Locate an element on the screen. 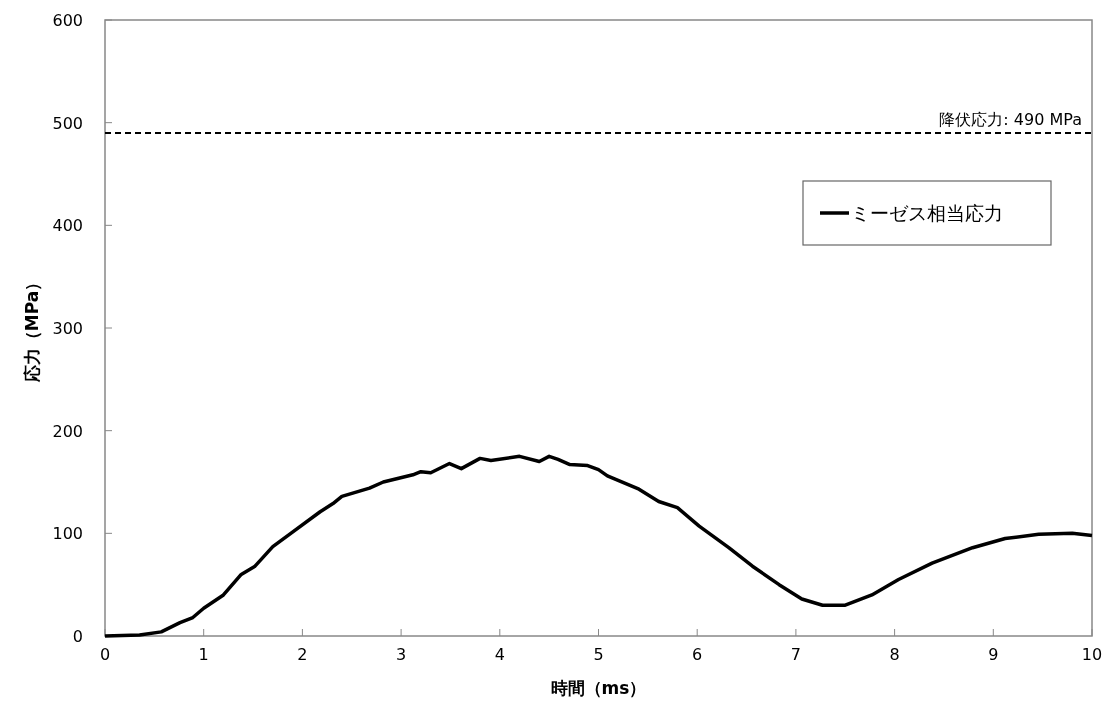 Image resolution: width=1116 pixels, height=720 pixels. y-axis-title: 応力（MPa） is located at coordinates (32, 328).